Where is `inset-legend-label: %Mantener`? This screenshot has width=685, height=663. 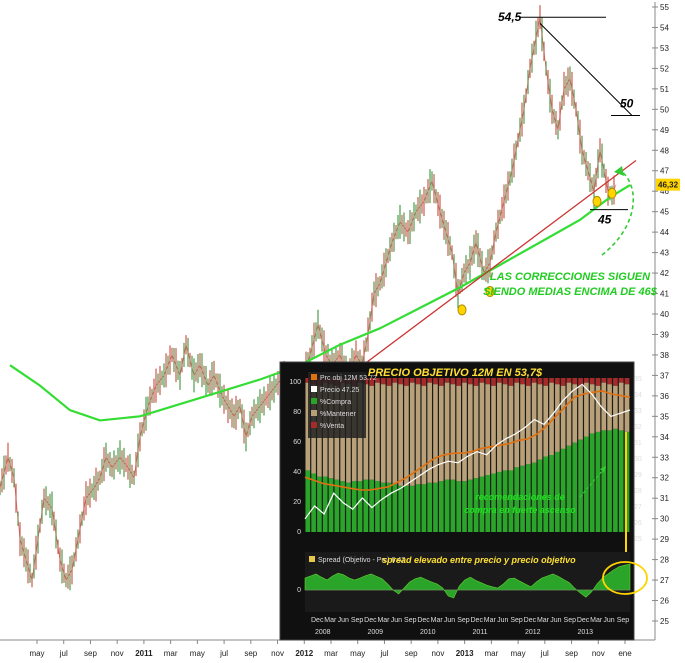 inset-legend-label: %Mantener is located at coordinates (338, 414).